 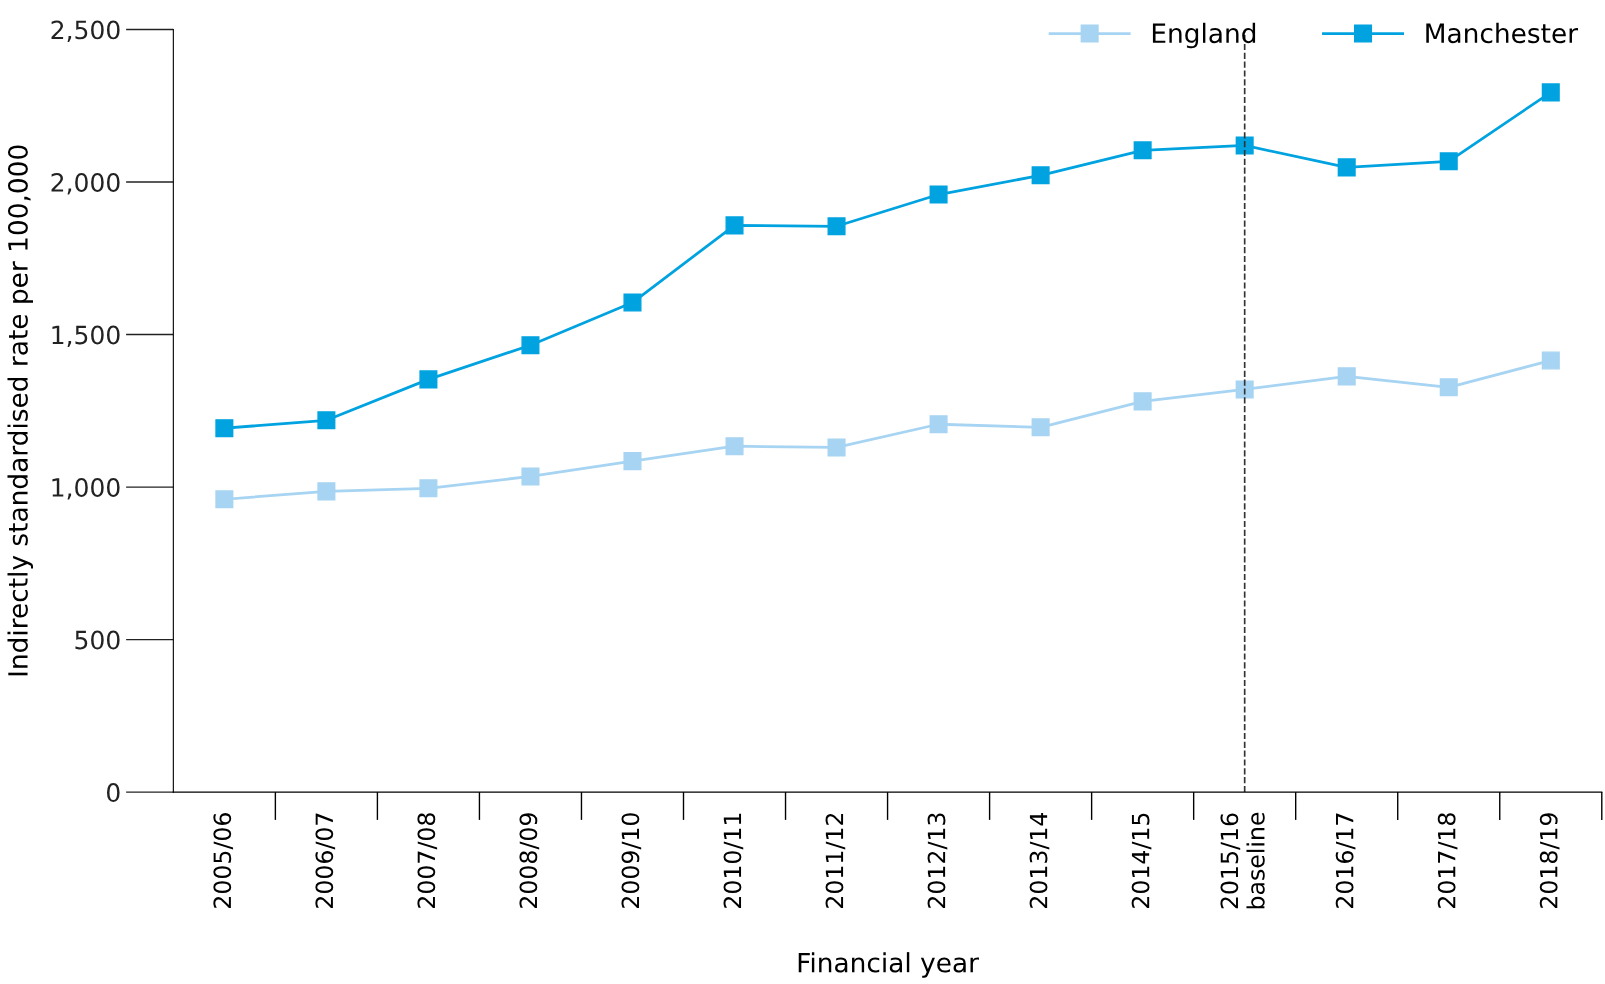 I want to click on y-axis-title: Indirectly standardised rate per 100,000, so click(x=20, y=410).